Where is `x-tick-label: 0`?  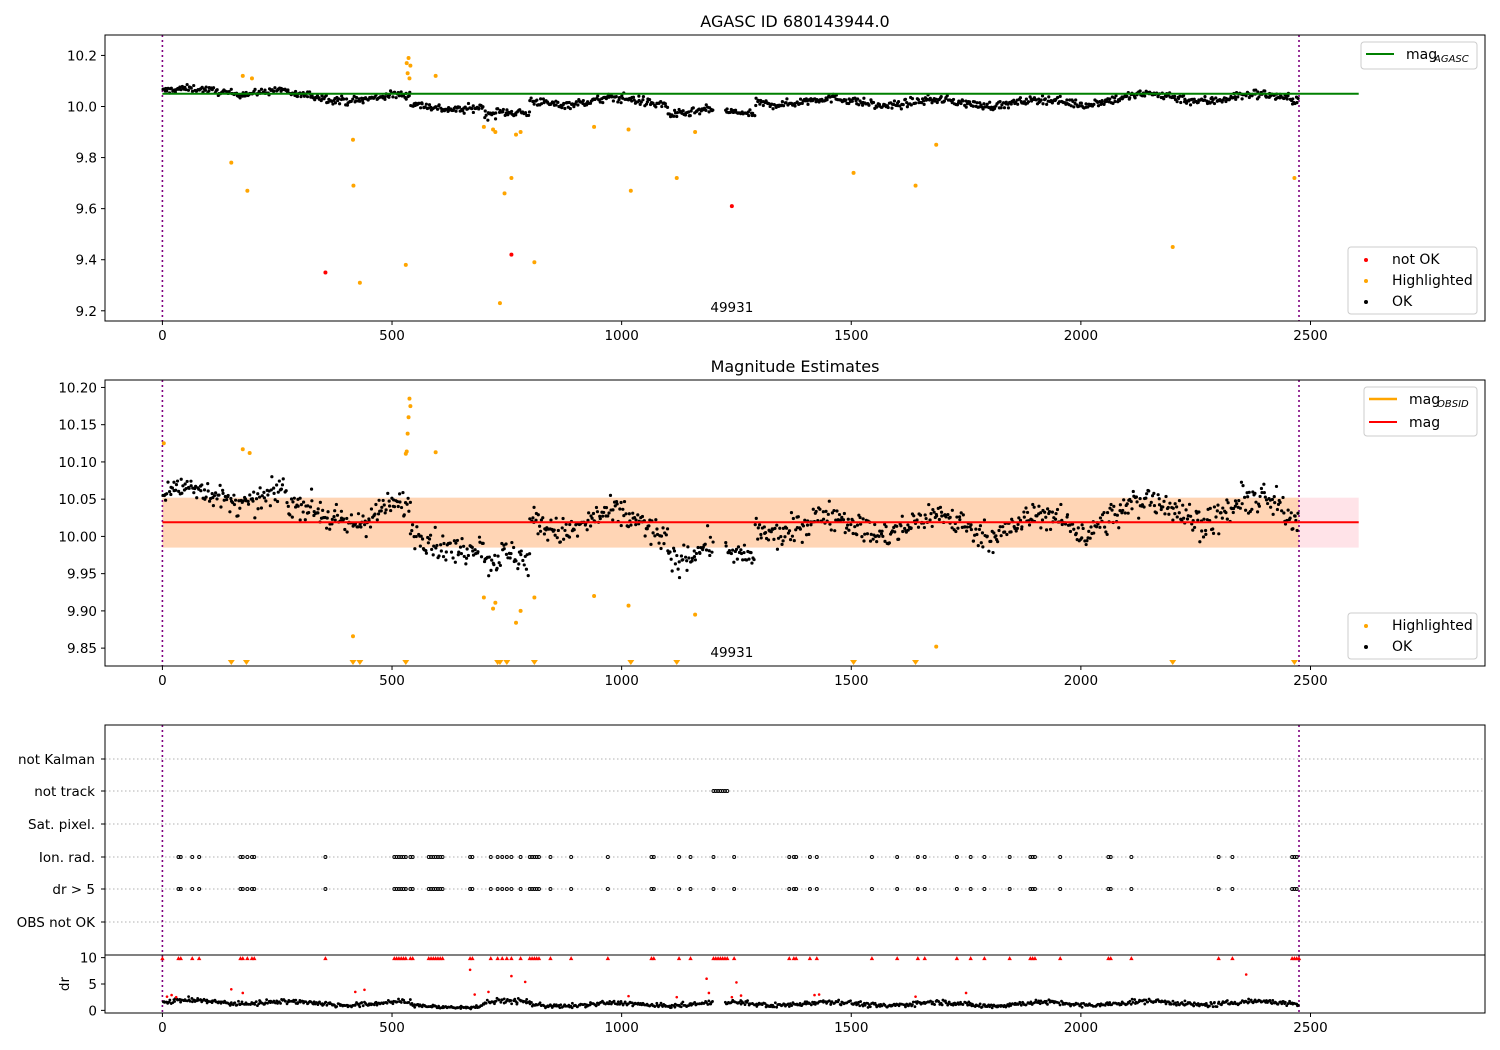 x-tick-label: 0 is located at coordinates (162, 1028).